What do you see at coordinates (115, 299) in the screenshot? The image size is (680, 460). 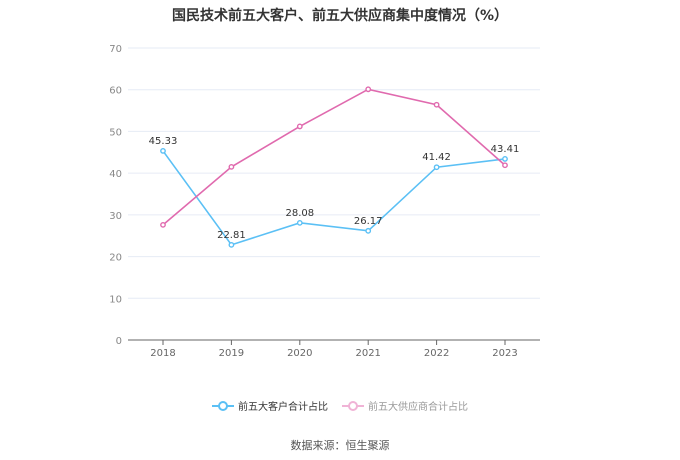 I see `y-tick-label: 10` at bounding box center [115, 299].